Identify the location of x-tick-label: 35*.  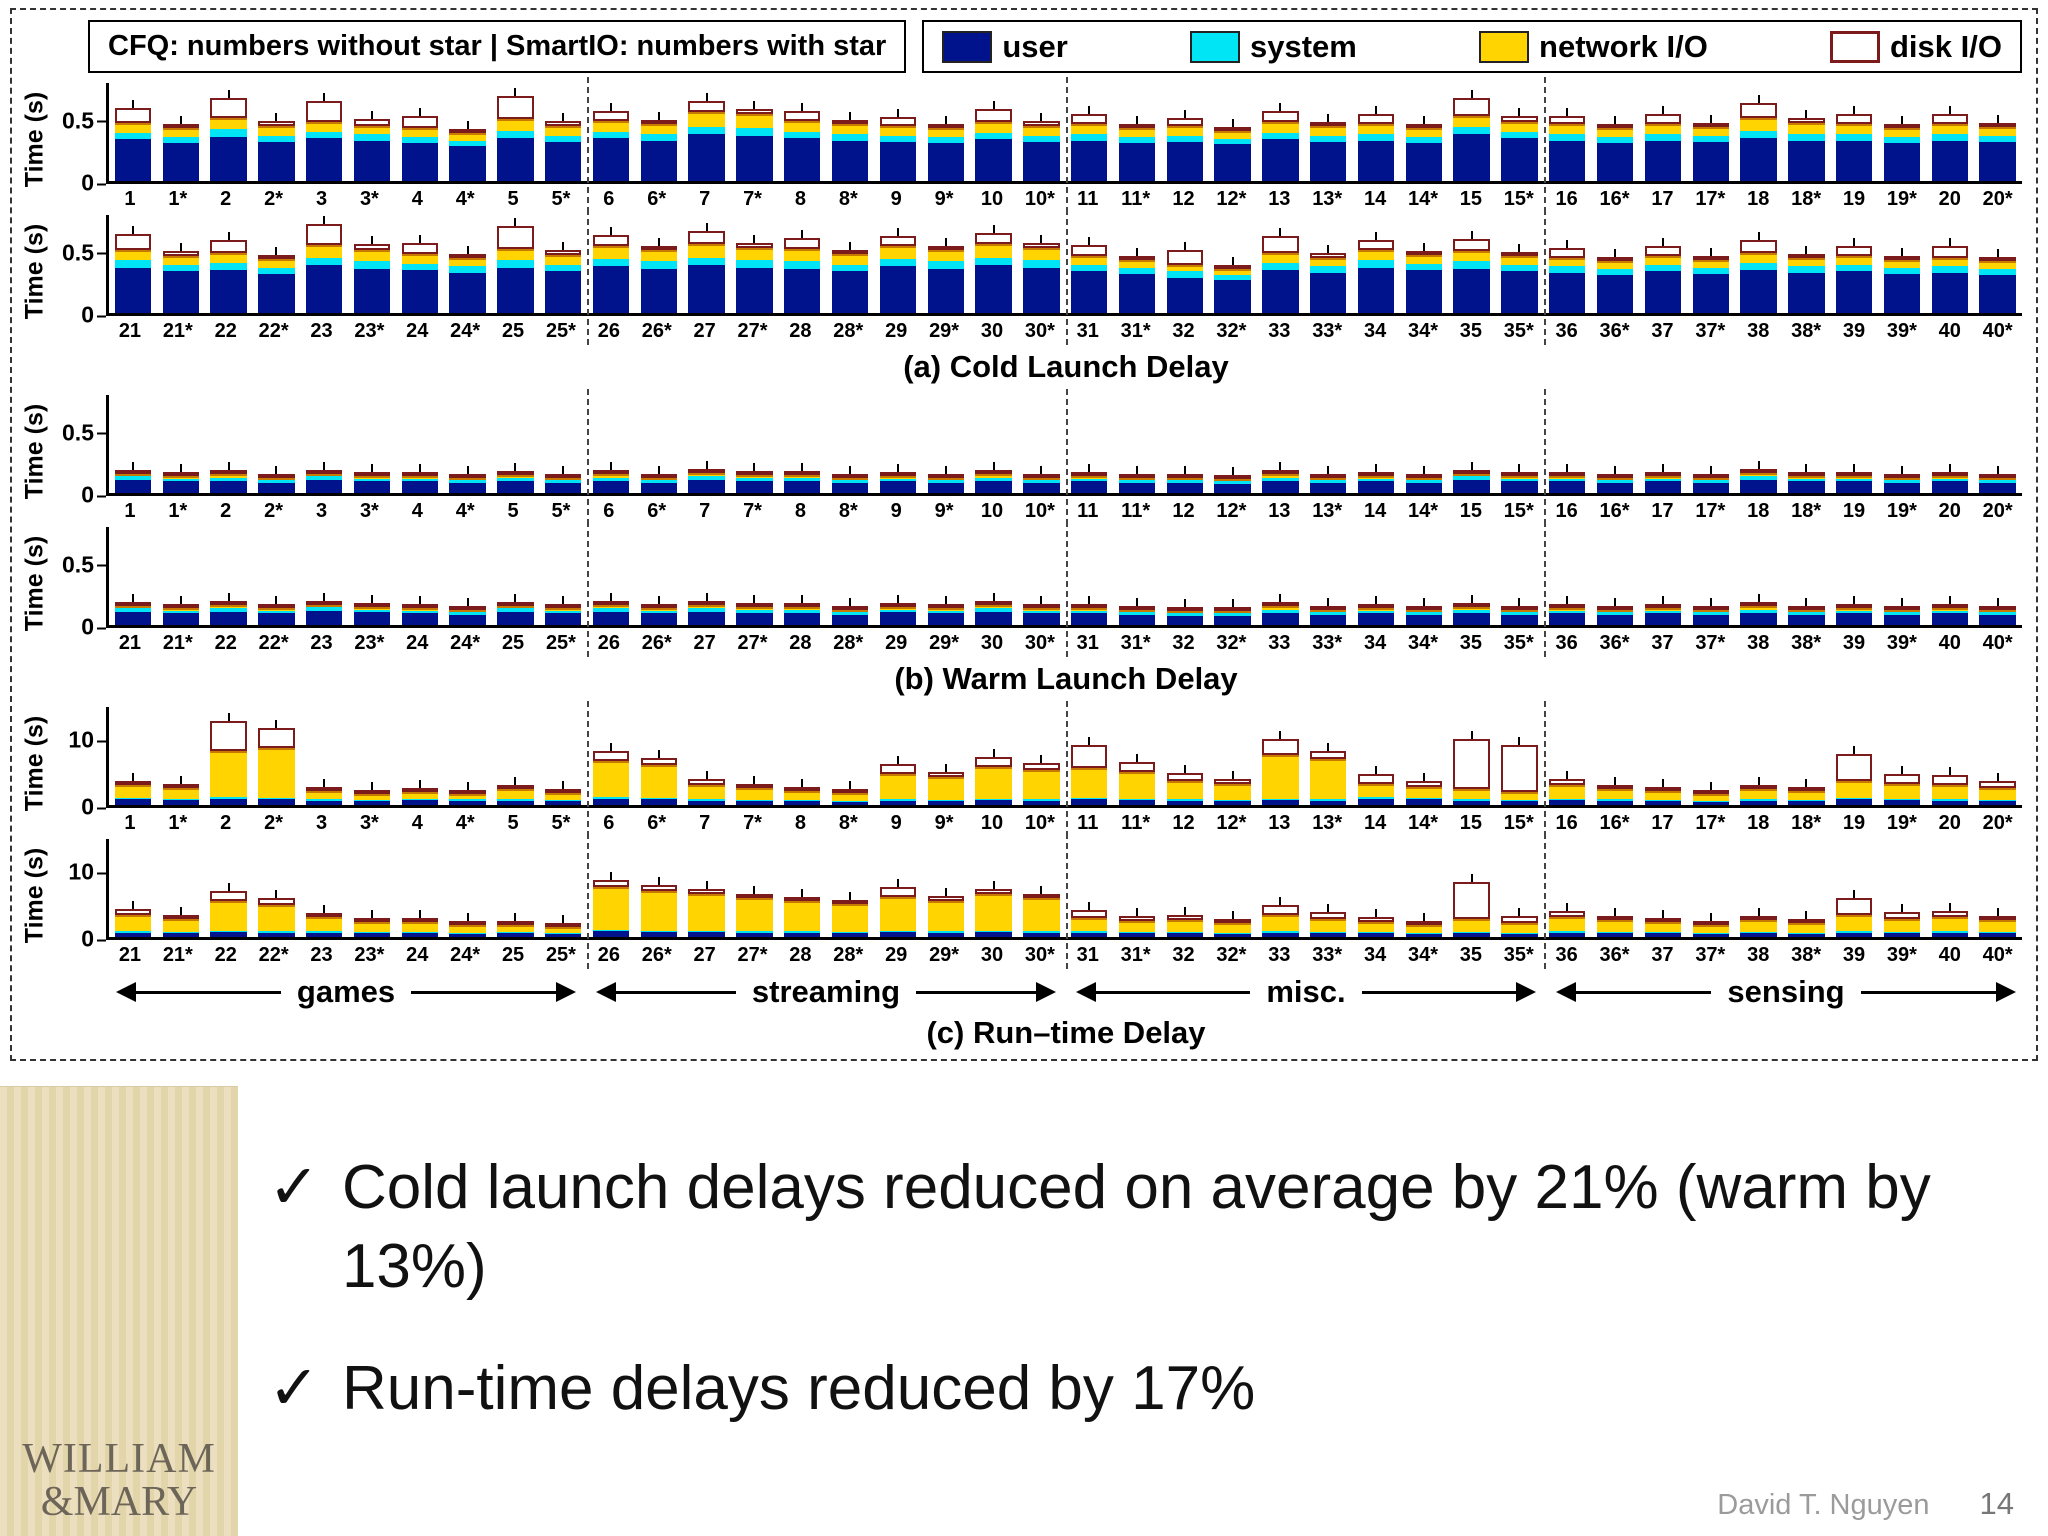
(1518, 954).